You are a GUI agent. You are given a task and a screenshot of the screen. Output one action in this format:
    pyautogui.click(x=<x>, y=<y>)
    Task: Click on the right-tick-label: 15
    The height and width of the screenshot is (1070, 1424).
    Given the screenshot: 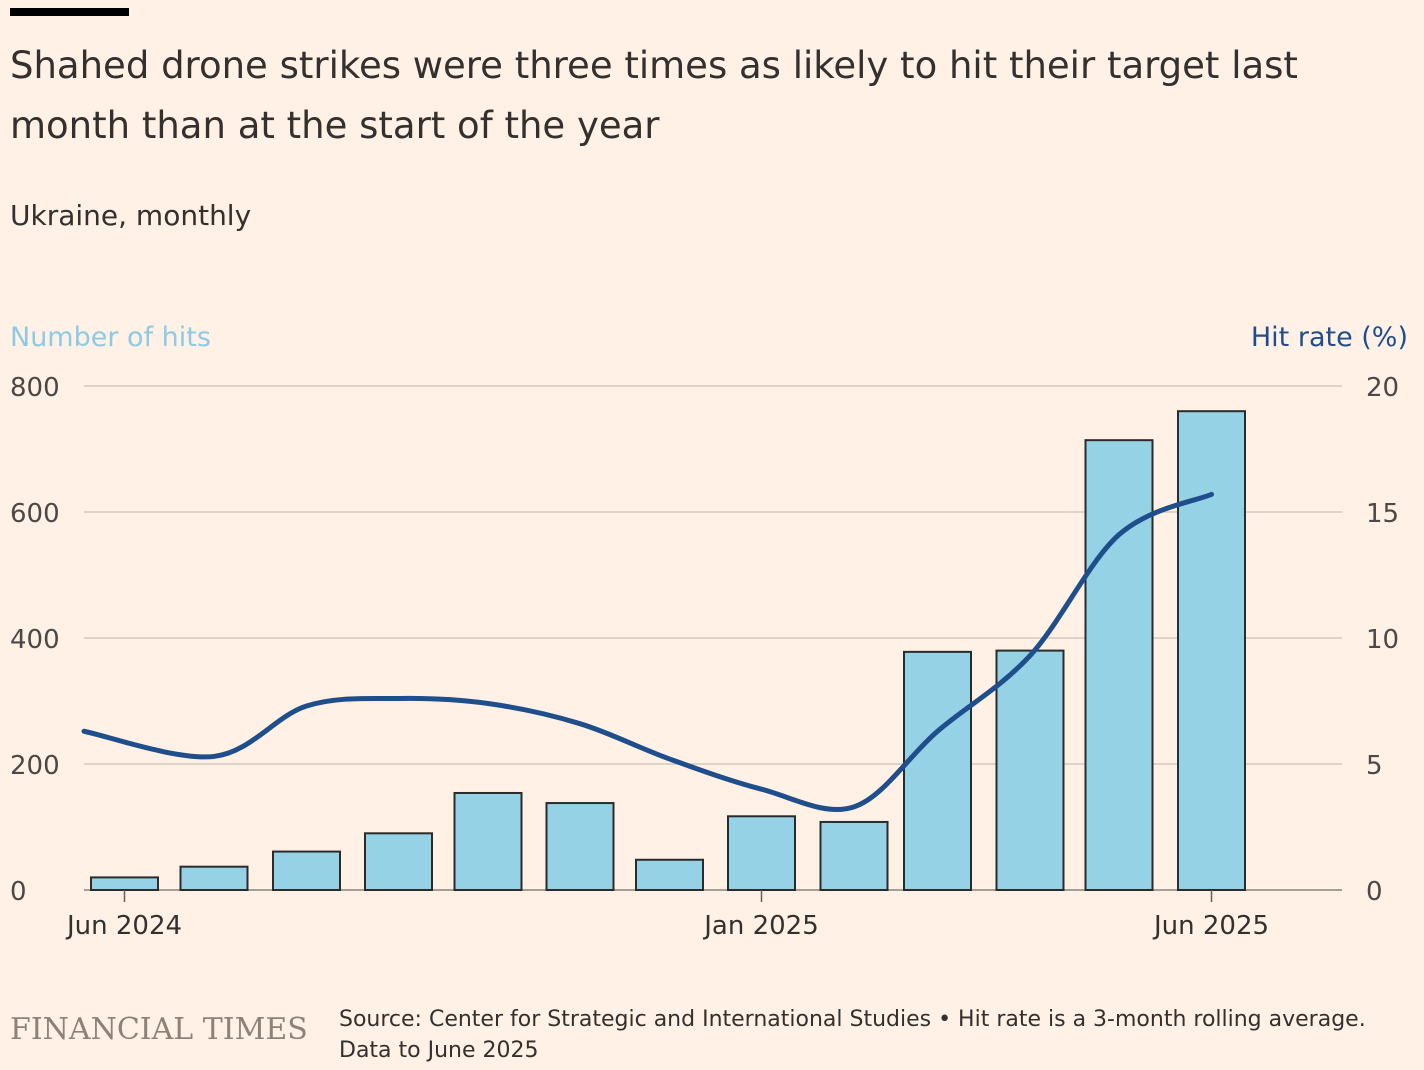 What is the action you would take?
    pyautogui.click(x=1382, y=514)
    